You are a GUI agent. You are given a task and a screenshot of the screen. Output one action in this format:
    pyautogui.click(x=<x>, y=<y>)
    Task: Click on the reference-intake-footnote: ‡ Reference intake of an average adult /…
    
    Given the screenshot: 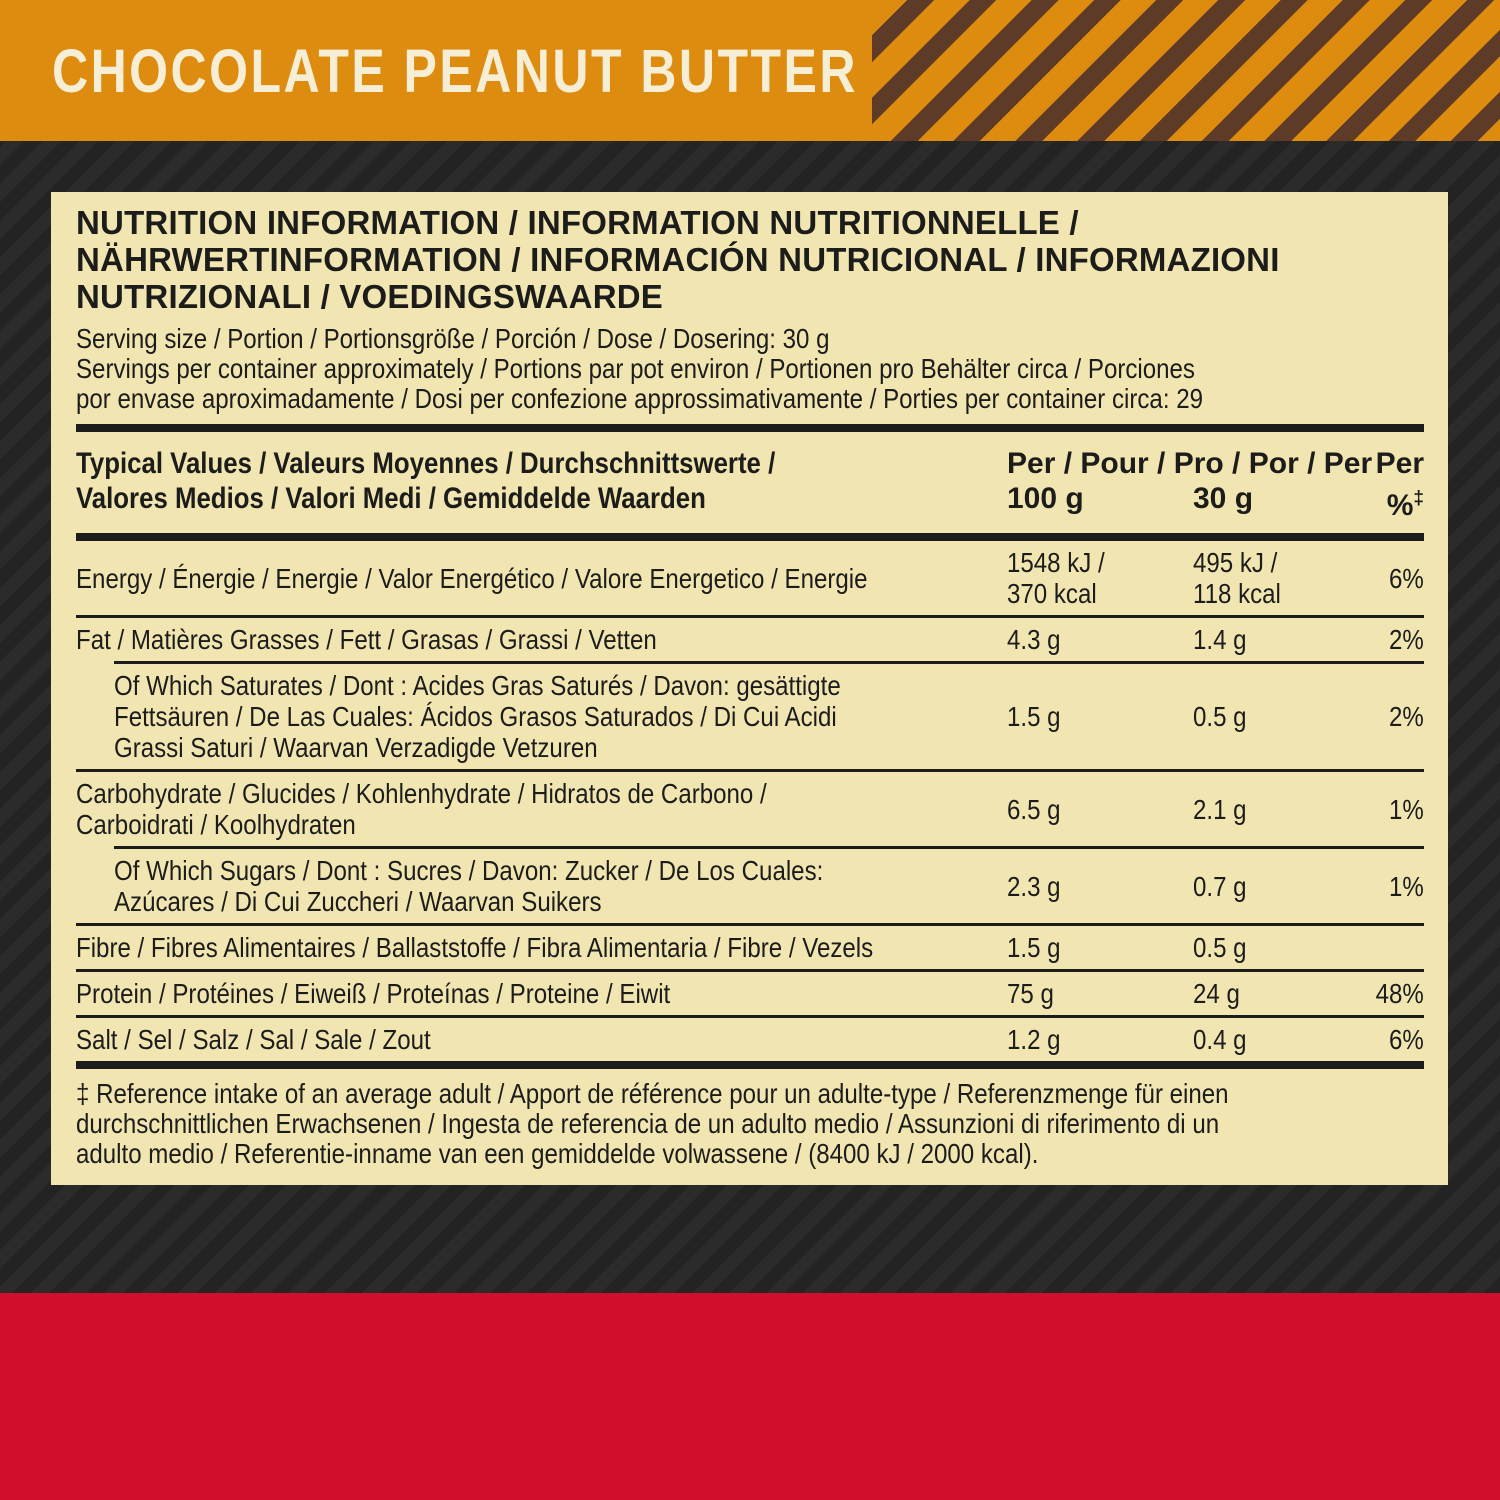 What is the action you would take?
    pyautogui.click(x=652, y=1123)
    